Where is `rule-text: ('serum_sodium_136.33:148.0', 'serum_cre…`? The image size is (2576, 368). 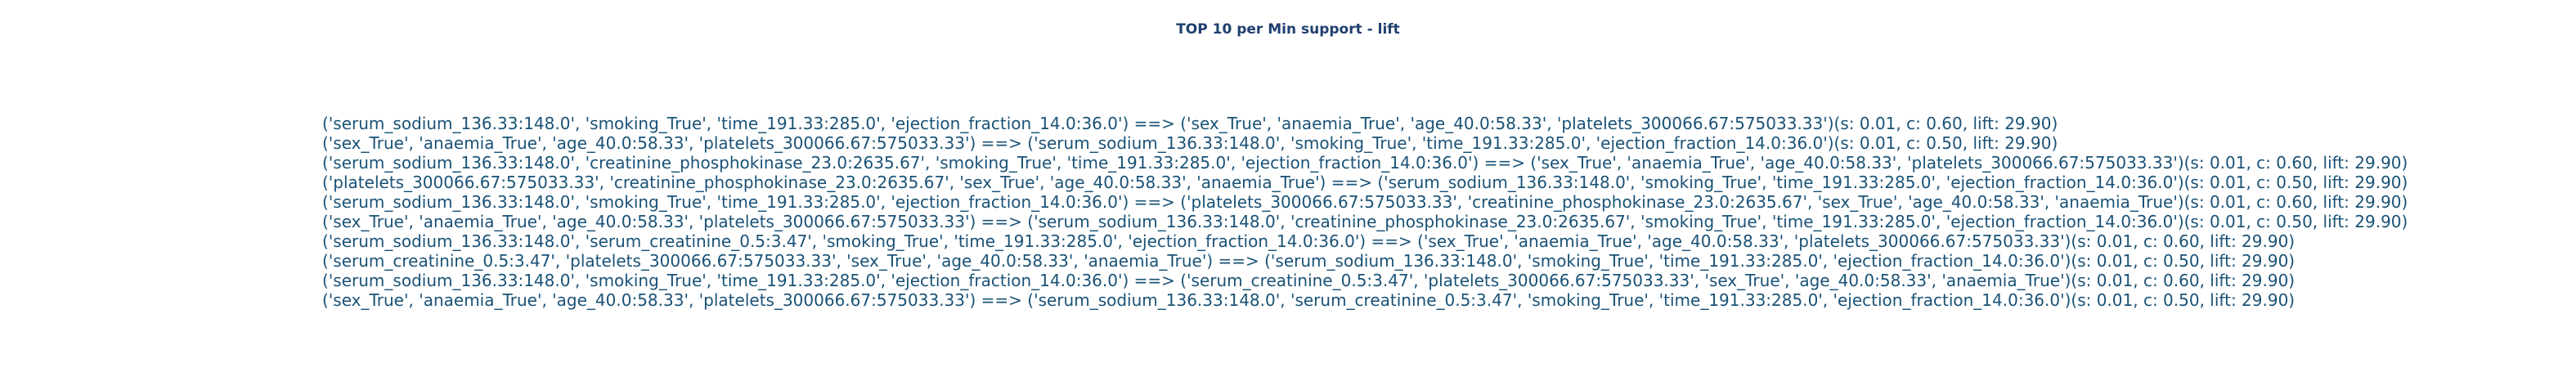 rule-text: ('serum_sodium_136.33:148.0', 'serum_cre… is located at coordinates (1309, 241).